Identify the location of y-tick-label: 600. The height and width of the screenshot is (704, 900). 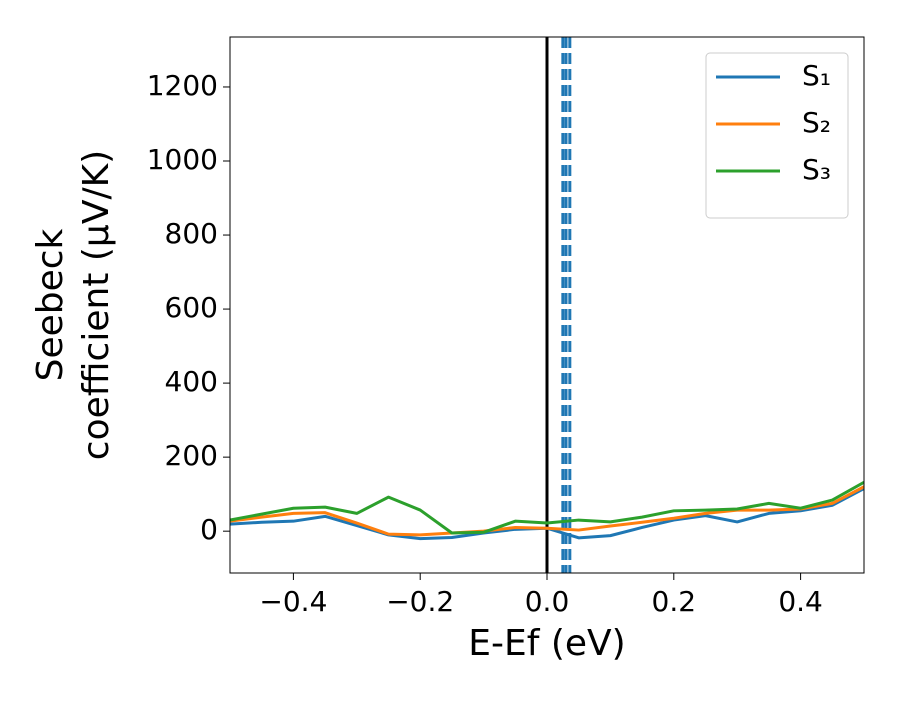
(191, 307).